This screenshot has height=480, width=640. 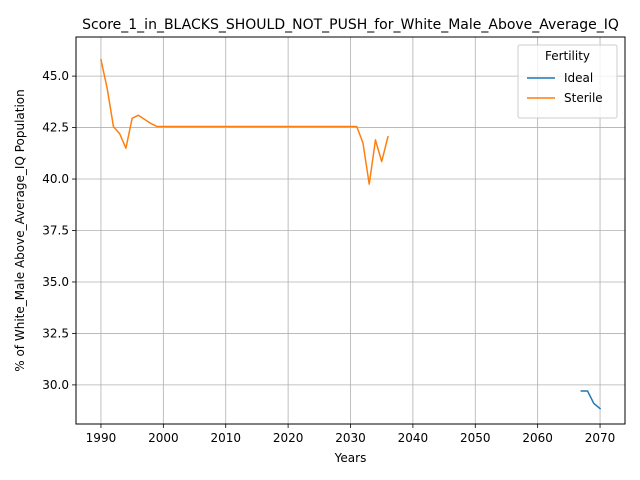 I want to click on x-tick-label: 1990, so click(x=101, y=438).